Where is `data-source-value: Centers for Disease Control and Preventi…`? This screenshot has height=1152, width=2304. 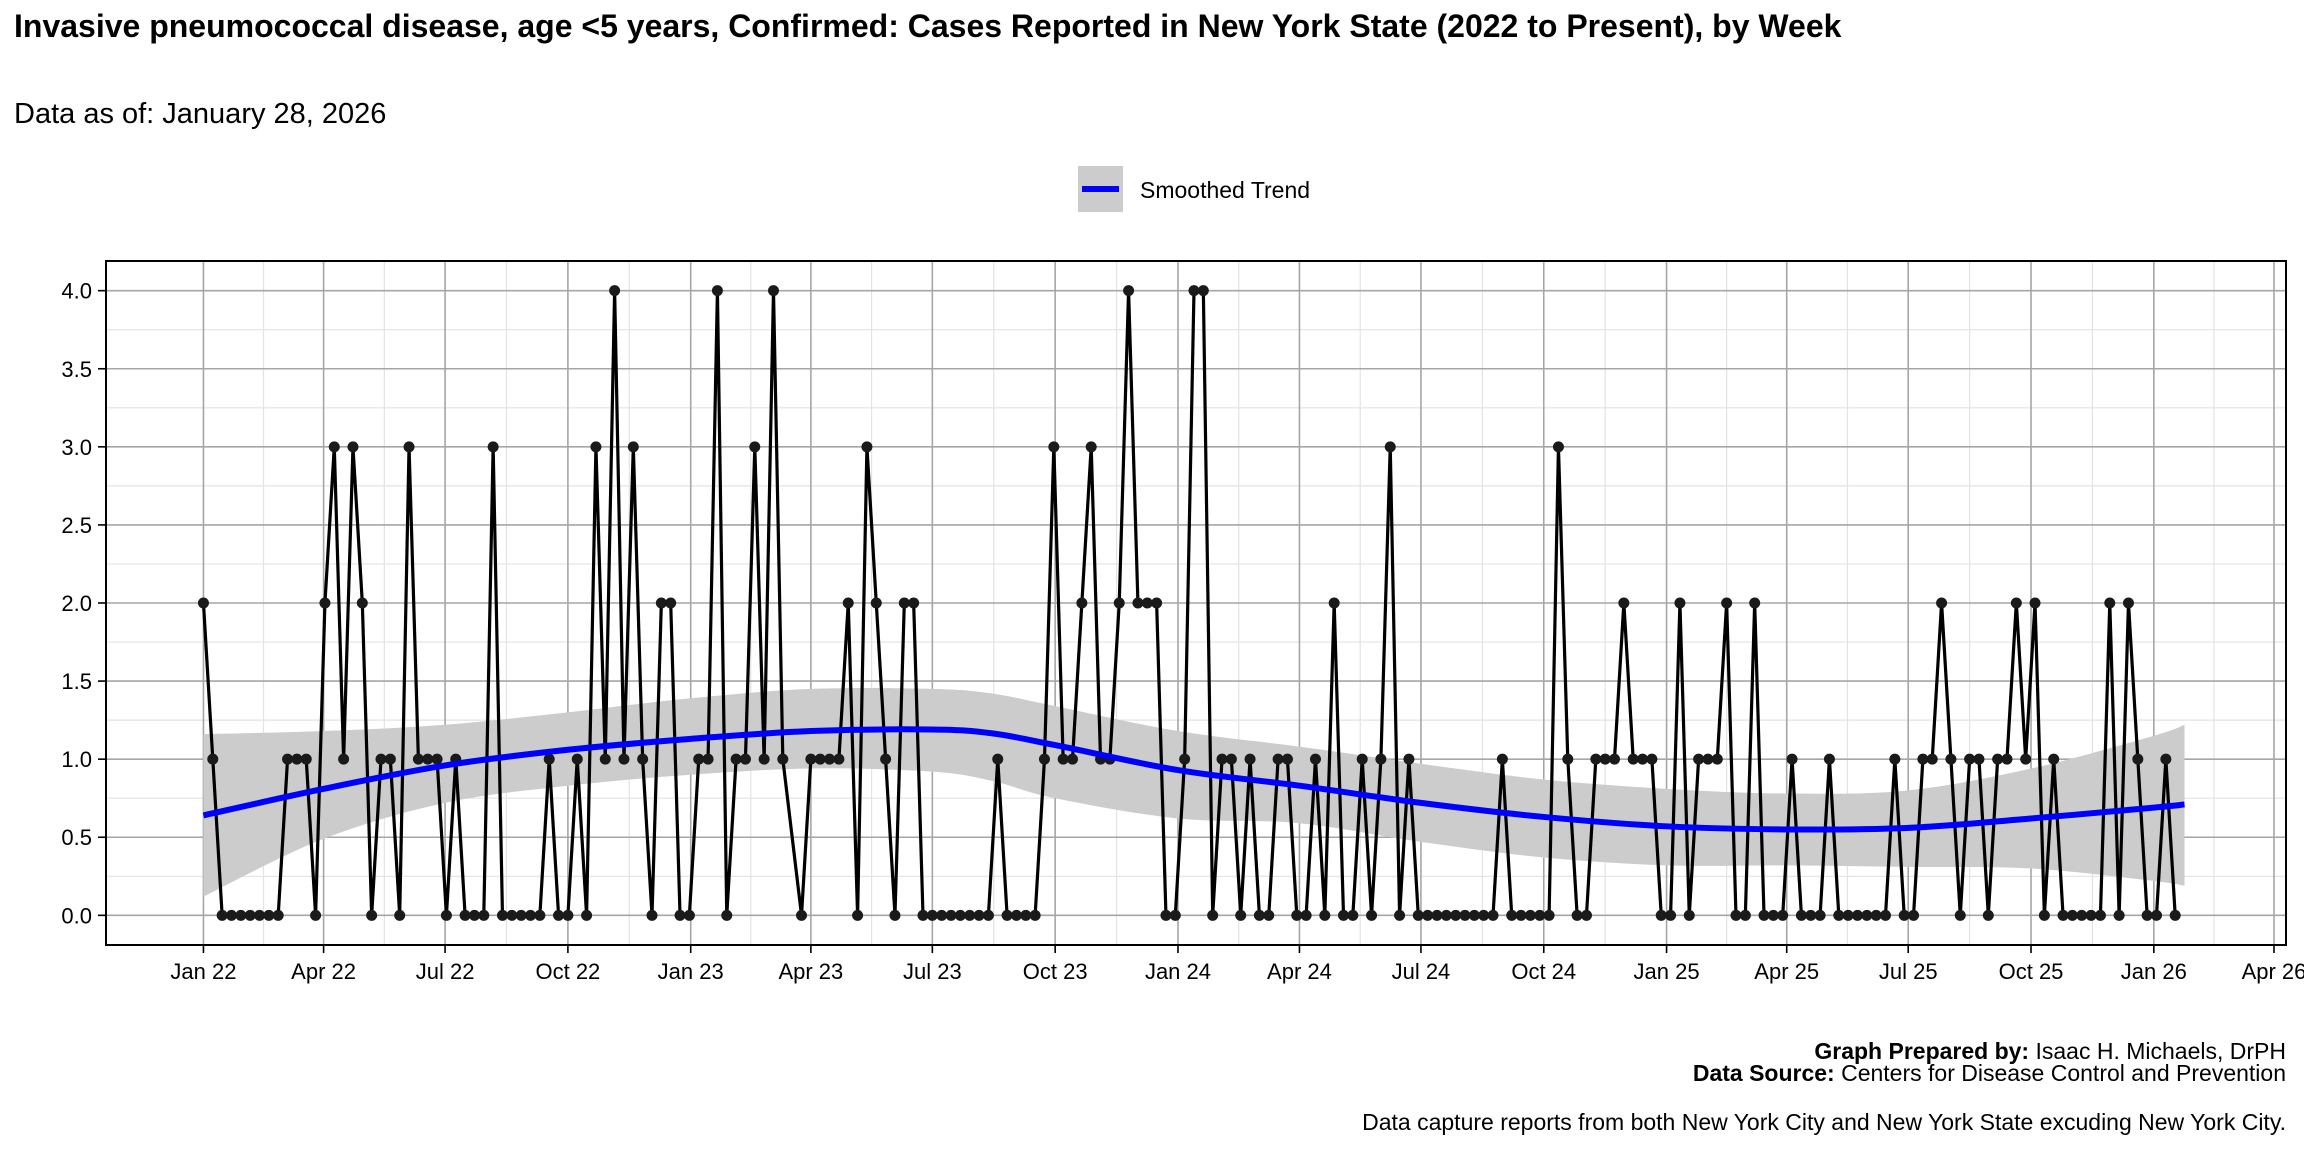 data-source-value: Centers for Disease Control and Preventi… is located at coordinates (2060, 1073).